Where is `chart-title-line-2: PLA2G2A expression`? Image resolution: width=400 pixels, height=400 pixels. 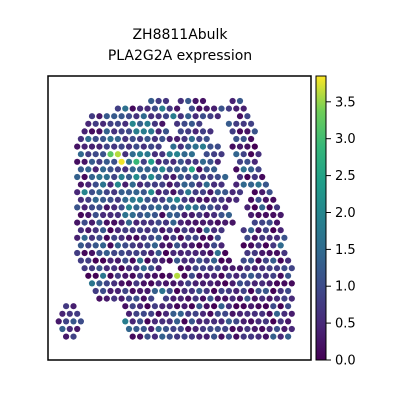
chart-title-line-2: PLA2G2A expression is located at coordinates (180, 56).